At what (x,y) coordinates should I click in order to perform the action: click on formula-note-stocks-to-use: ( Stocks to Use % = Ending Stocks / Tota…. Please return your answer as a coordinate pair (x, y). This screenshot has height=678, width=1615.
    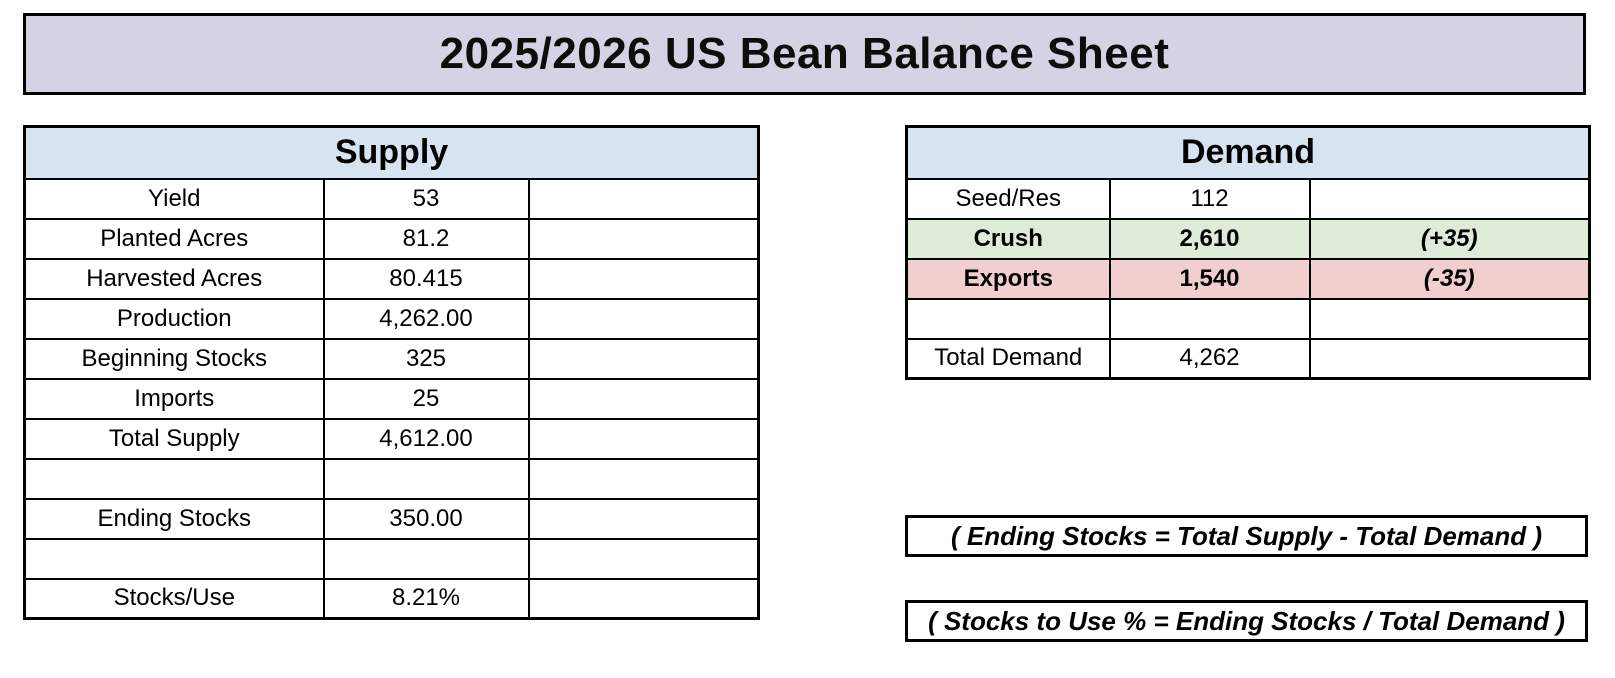
    Looking at the image, I should click on (1246, 621).